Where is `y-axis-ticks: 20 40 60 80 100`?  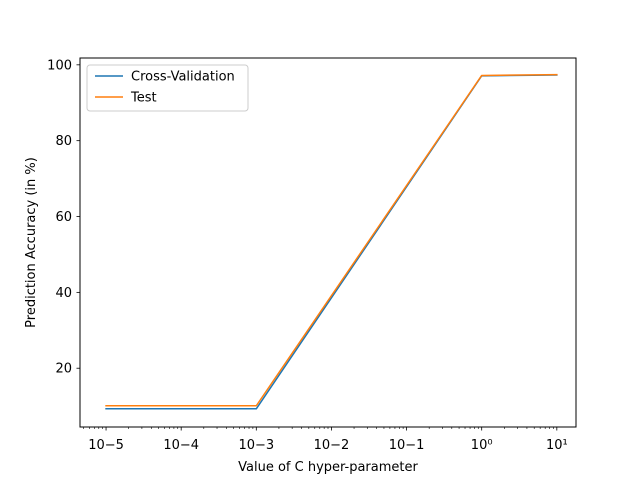
y-axis-ticks: 20 40 60 80 100 is located at coordinates (63, 217).